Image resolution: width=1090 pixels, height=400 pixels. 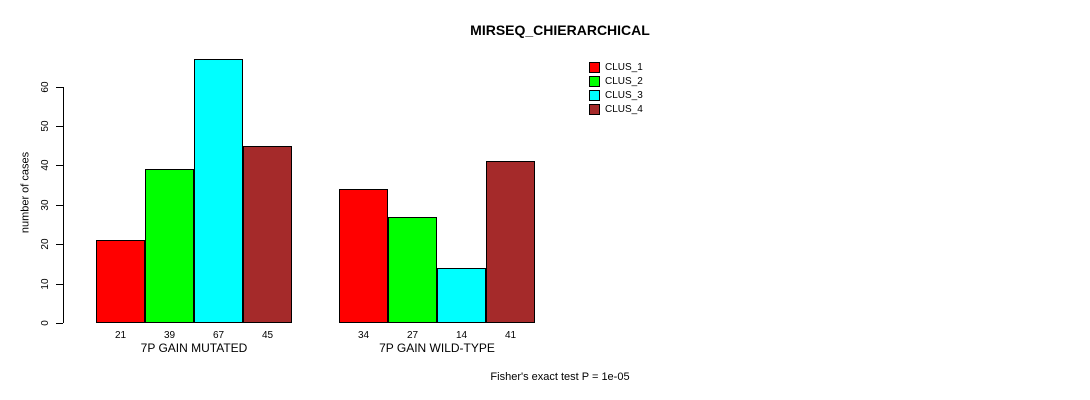 What do you see at coordinates (437, 348) in the screenshot?
I see `x-axis-group-label: 7P GAIN WILD-TYPE` at bounding box center [437, 348].